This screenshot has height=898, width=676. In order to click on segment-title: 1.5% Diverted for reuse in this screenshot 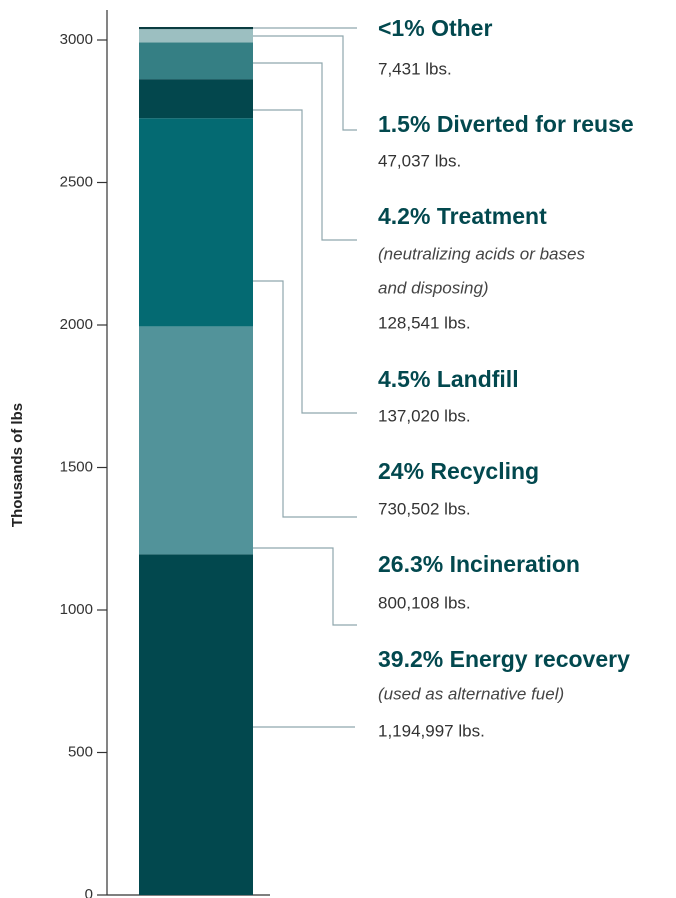, I will do `click(506, 124)`.